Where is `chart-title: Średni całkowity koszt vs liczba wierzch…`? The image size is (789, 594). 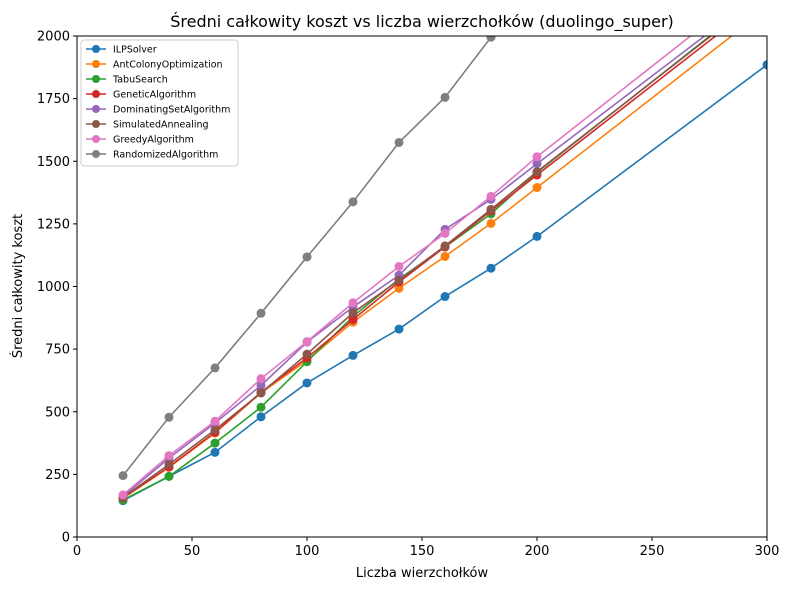 chart-title: Średni całkowity koszt vs liczba wierzch… is located at coordinates (422, 22).